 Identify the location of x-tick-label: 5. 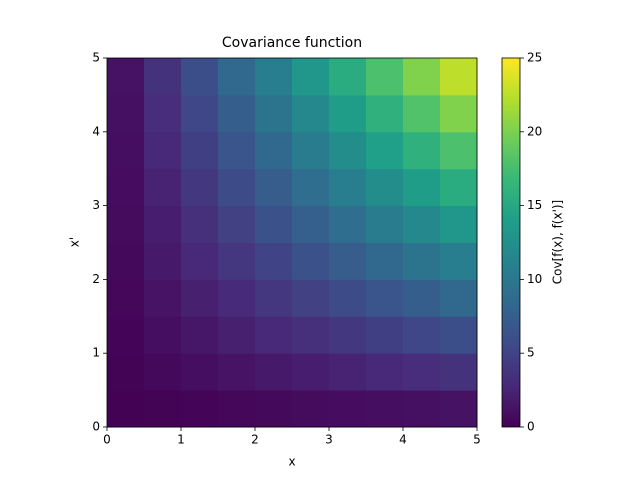
(477, 440).